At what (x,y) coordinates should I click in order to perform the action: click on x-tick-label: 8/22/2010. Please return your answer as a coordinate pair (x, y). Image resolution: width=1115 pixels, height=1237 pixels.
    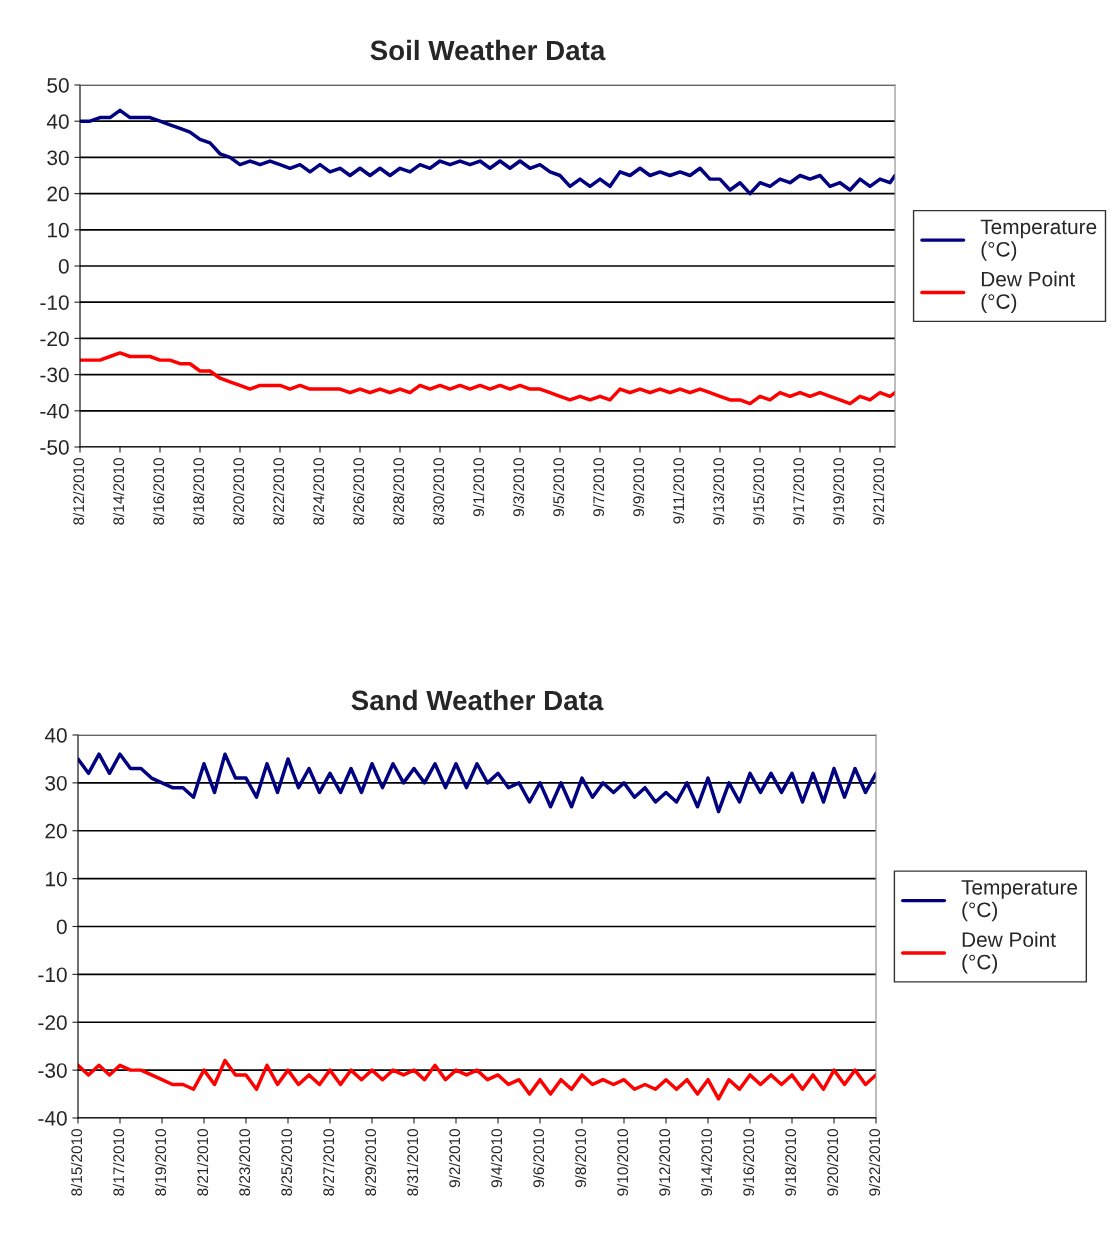
    Looking at the image, I should click on (278, 491).